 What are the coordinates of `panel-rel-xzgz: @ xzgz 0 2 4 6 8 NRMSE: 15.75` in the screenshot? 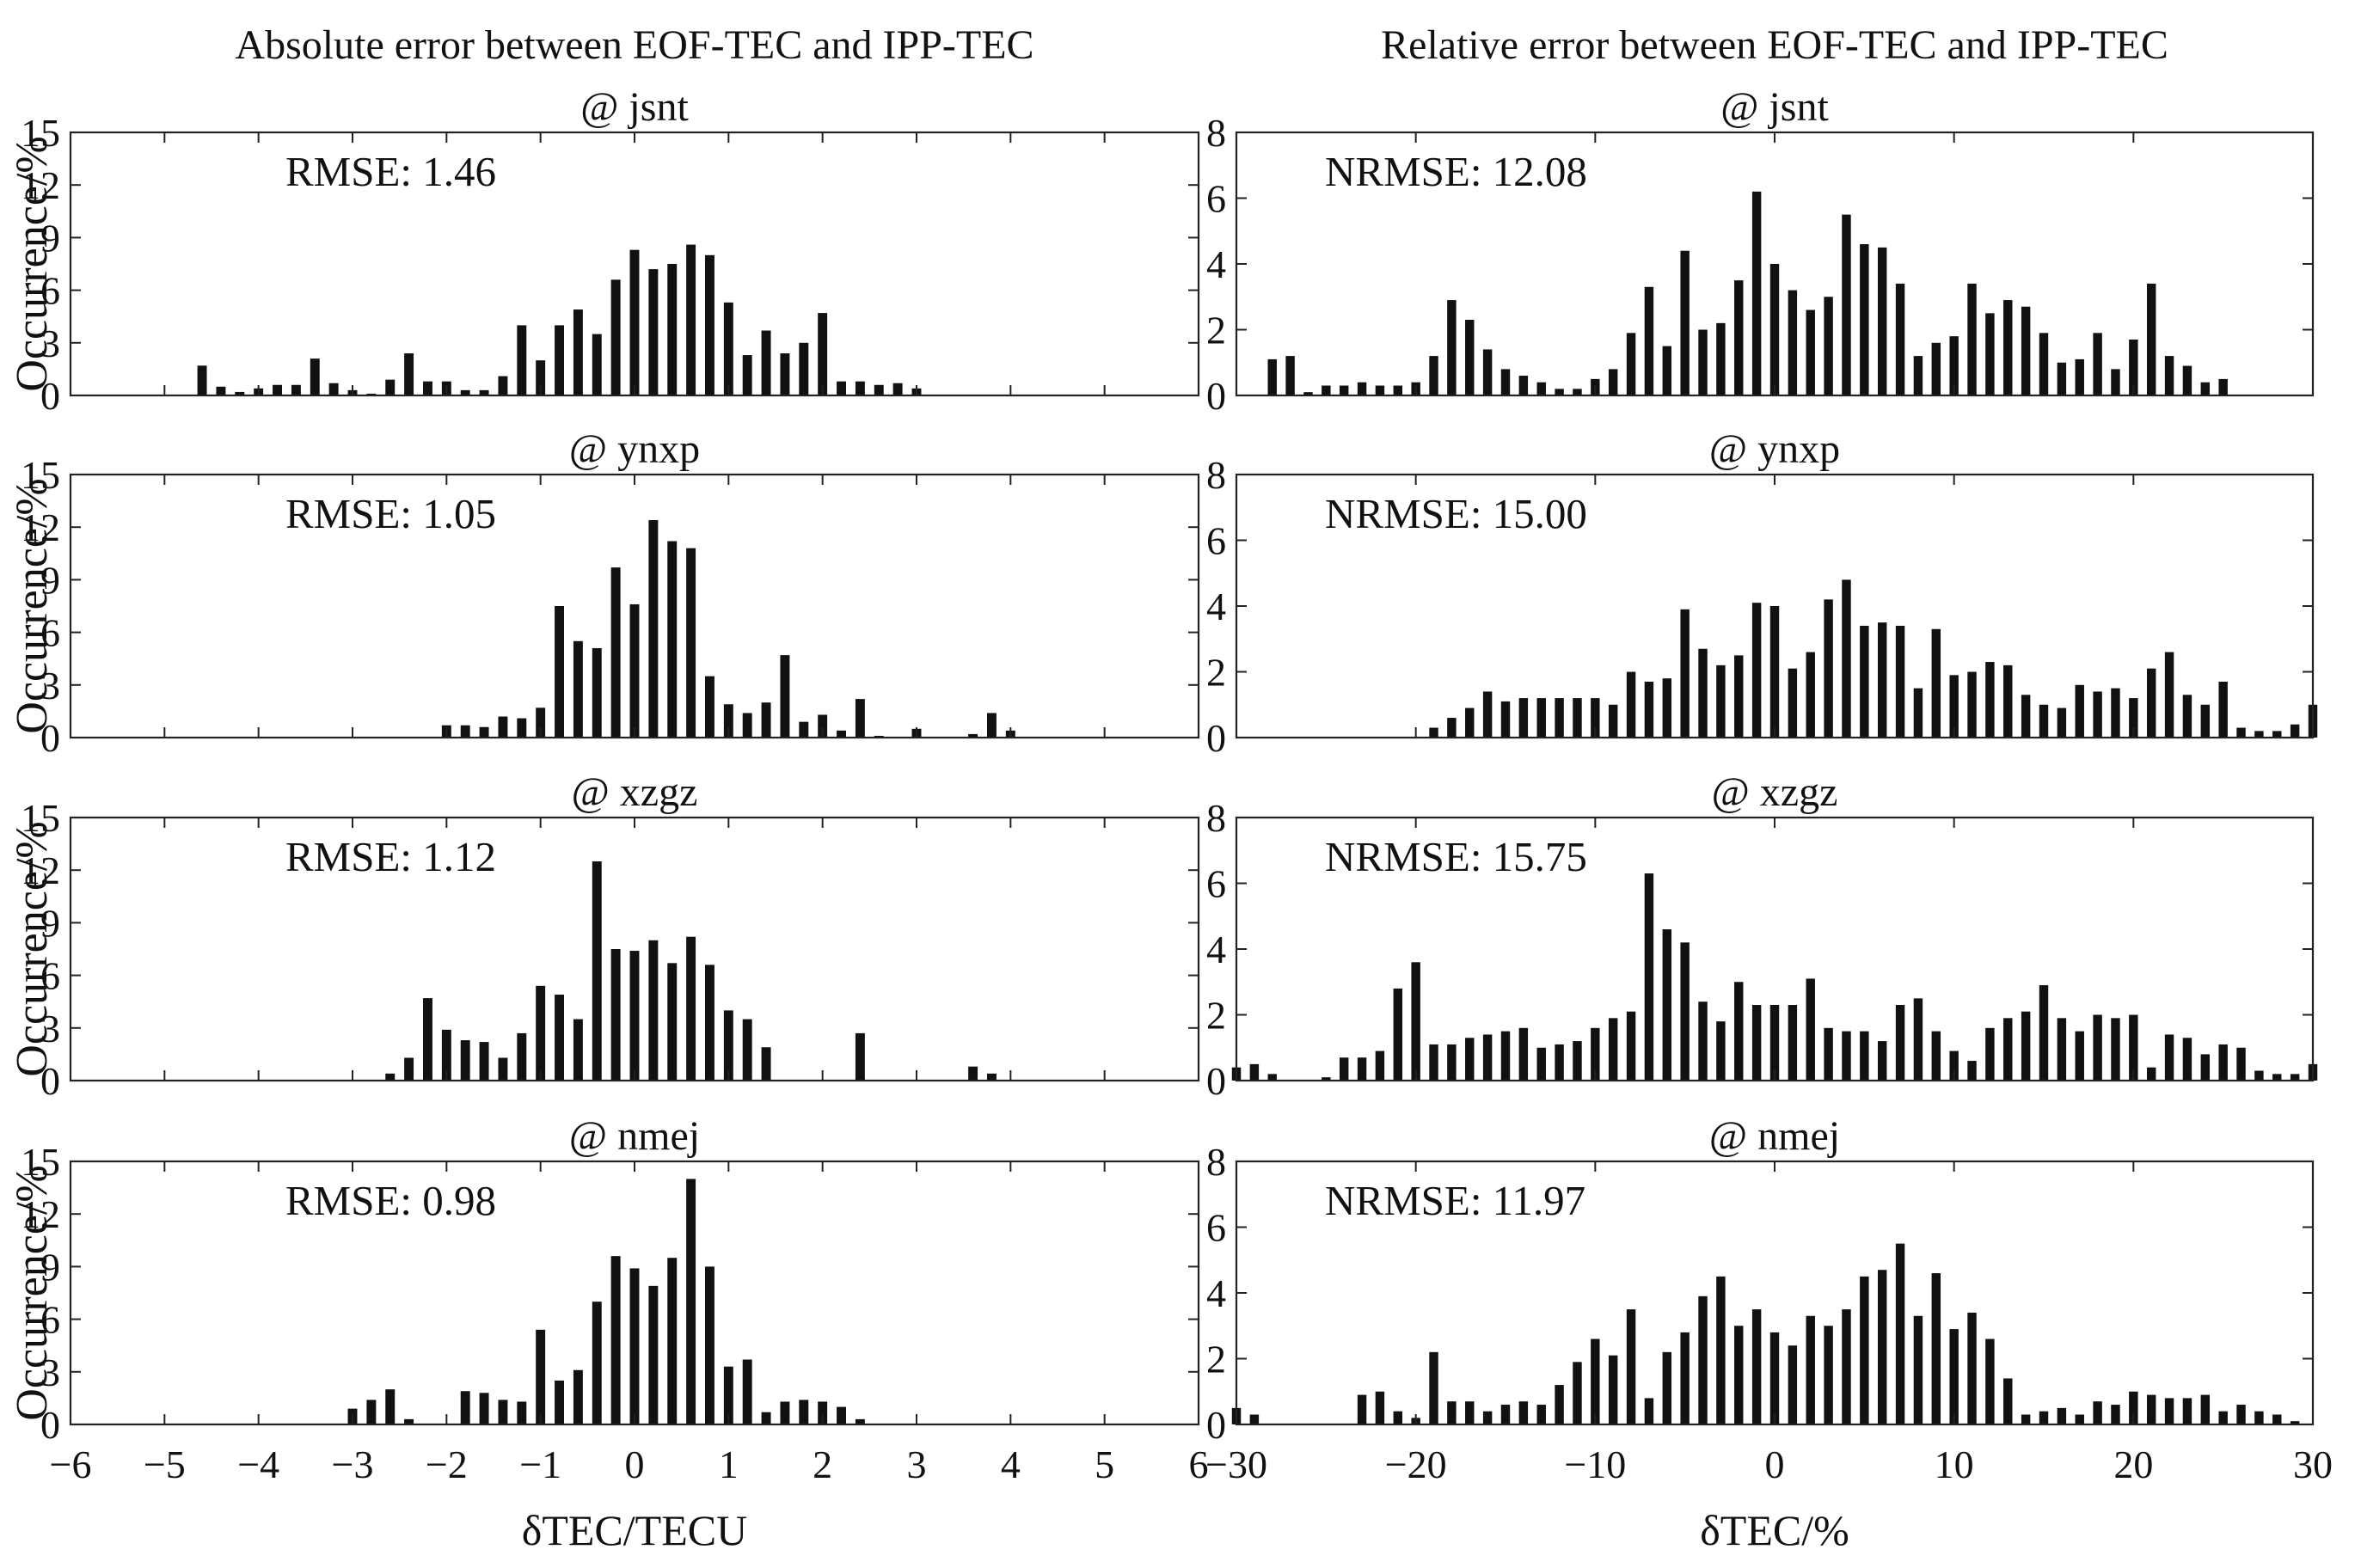 It's located at (1762, 936).